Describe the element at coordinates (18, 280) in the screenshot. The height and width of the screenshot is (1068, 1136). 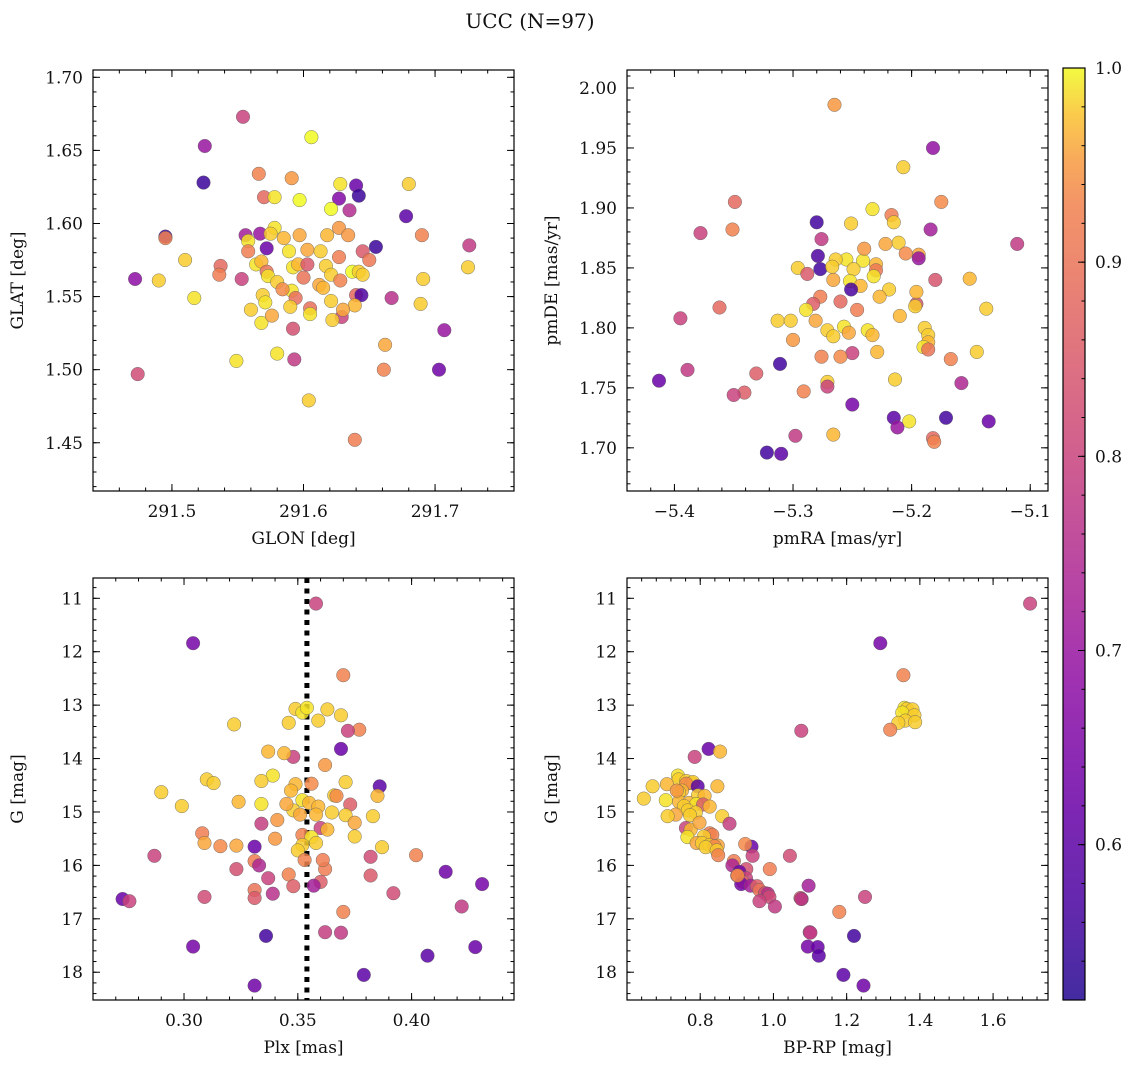
I see `y-axis-label: GLAT [deg]` at that location.